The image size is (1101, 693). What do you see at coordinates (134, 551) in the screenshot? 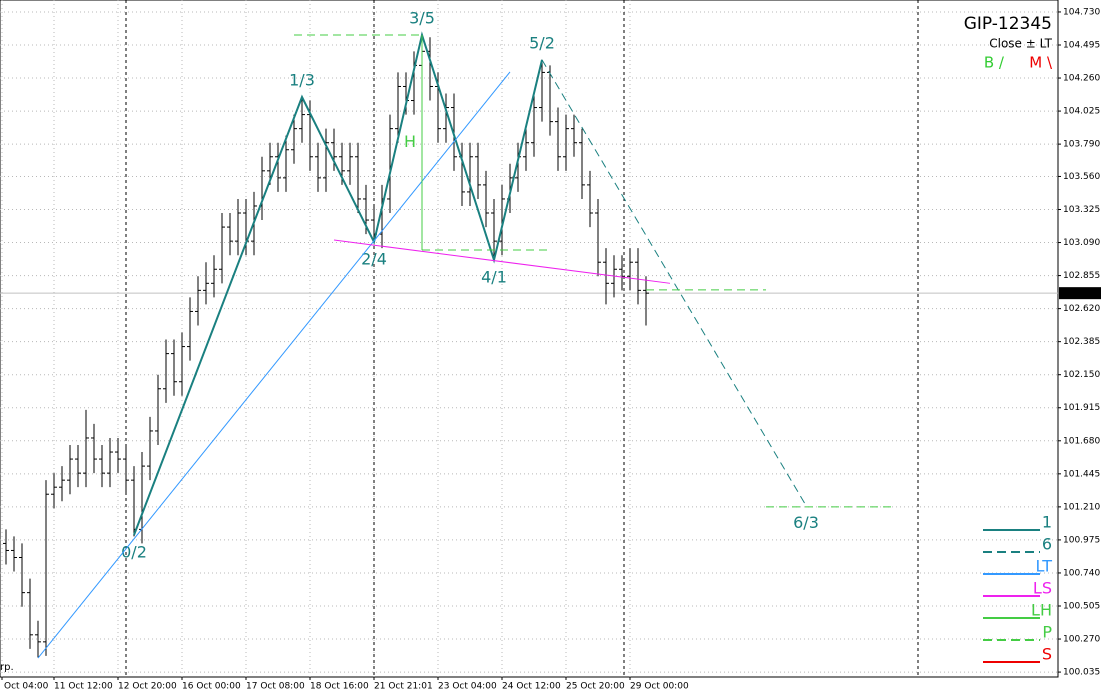
I see `pattern-point-label: 0/2` at bounding box center [134, 551].